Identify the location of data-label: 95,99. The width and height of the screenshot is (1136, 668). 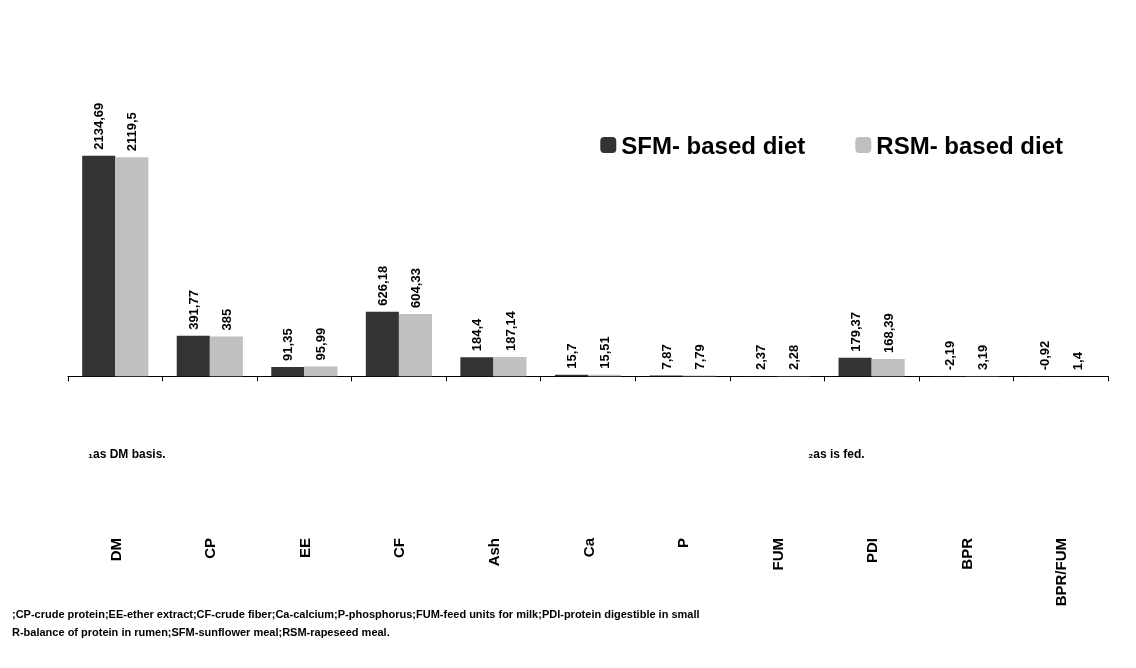
(321, 344).